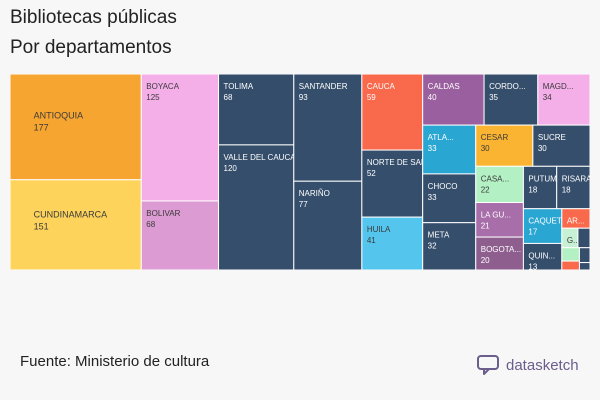 The height and width of the screenshot is (400, 600). What do you see at coordinates (162, 86) in the screenshot?
I see `treemap-label: BOYACA` at bounding box center [162, 86].